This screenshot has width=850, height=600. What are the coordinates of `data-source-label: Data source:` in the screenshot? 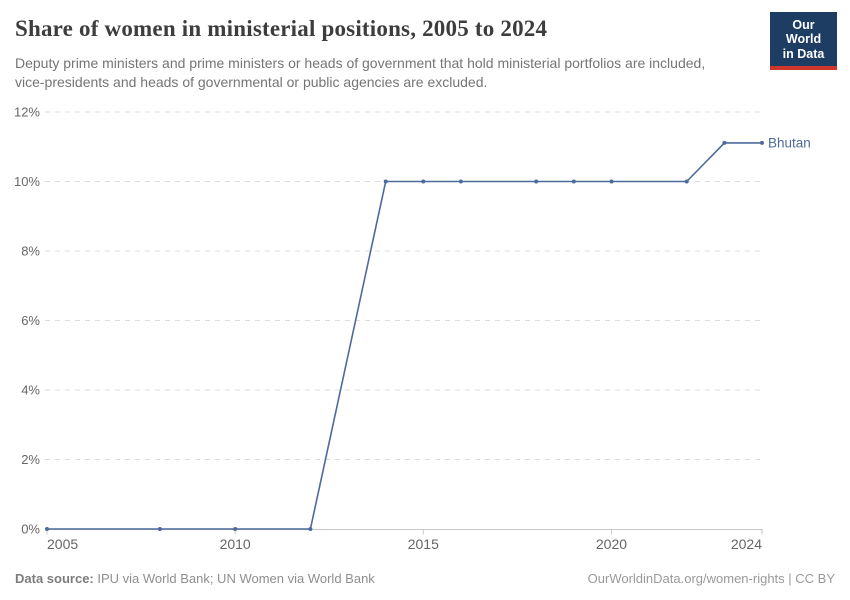 It's located at (54, 578).